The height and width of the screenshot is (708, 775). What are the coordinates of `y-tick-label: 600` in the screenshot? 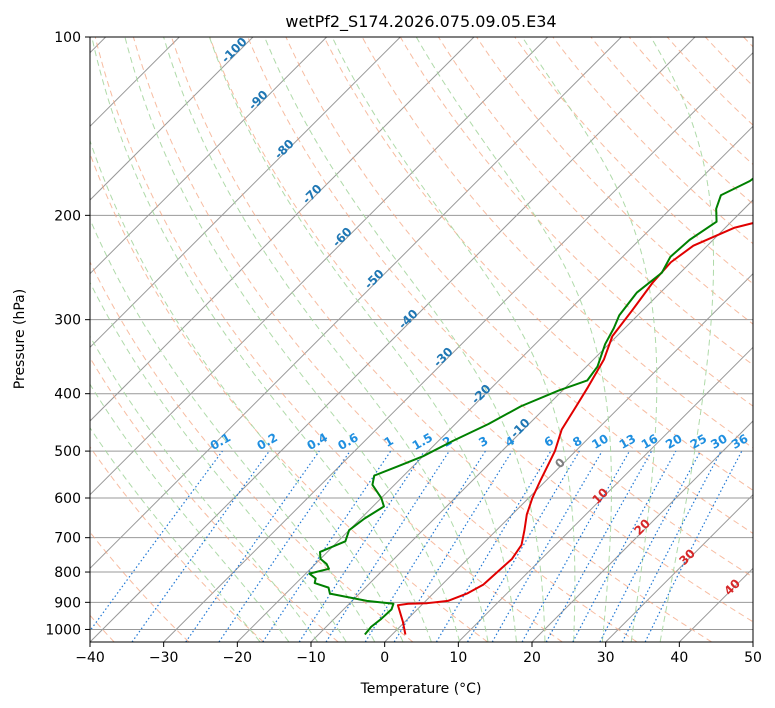 It's located at (67, 499).